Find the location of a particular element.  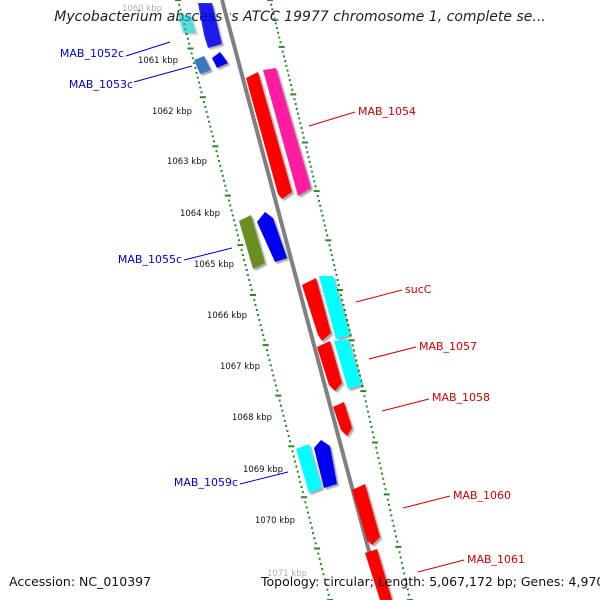

gene-label-mab-1055c: MAB_1055c is located at coordinates (175, 256).